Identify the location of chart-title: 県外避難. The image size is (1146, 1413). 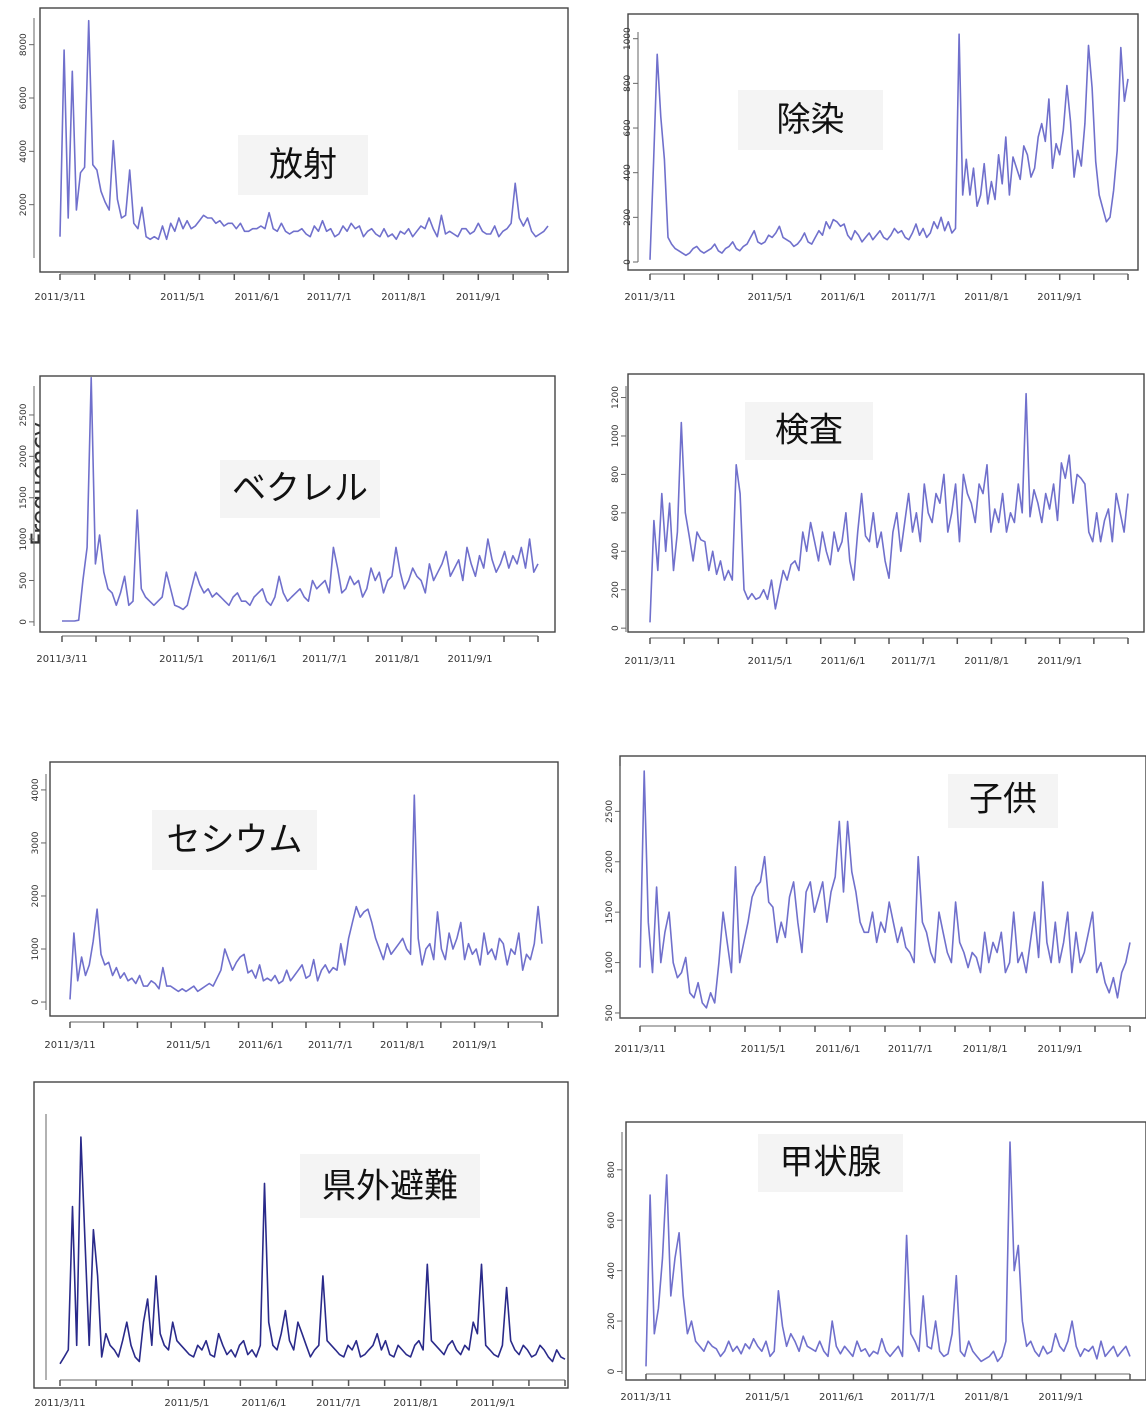
(390, 1187).